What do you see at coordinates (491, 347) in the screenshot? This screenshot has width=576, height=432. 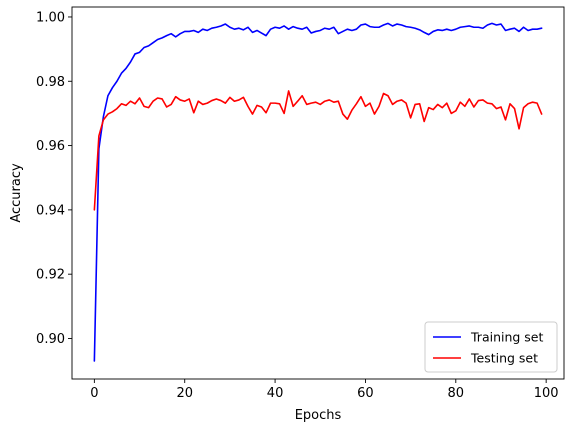 I see `legend: Training set Testing set` at bounding box center [491, 347].